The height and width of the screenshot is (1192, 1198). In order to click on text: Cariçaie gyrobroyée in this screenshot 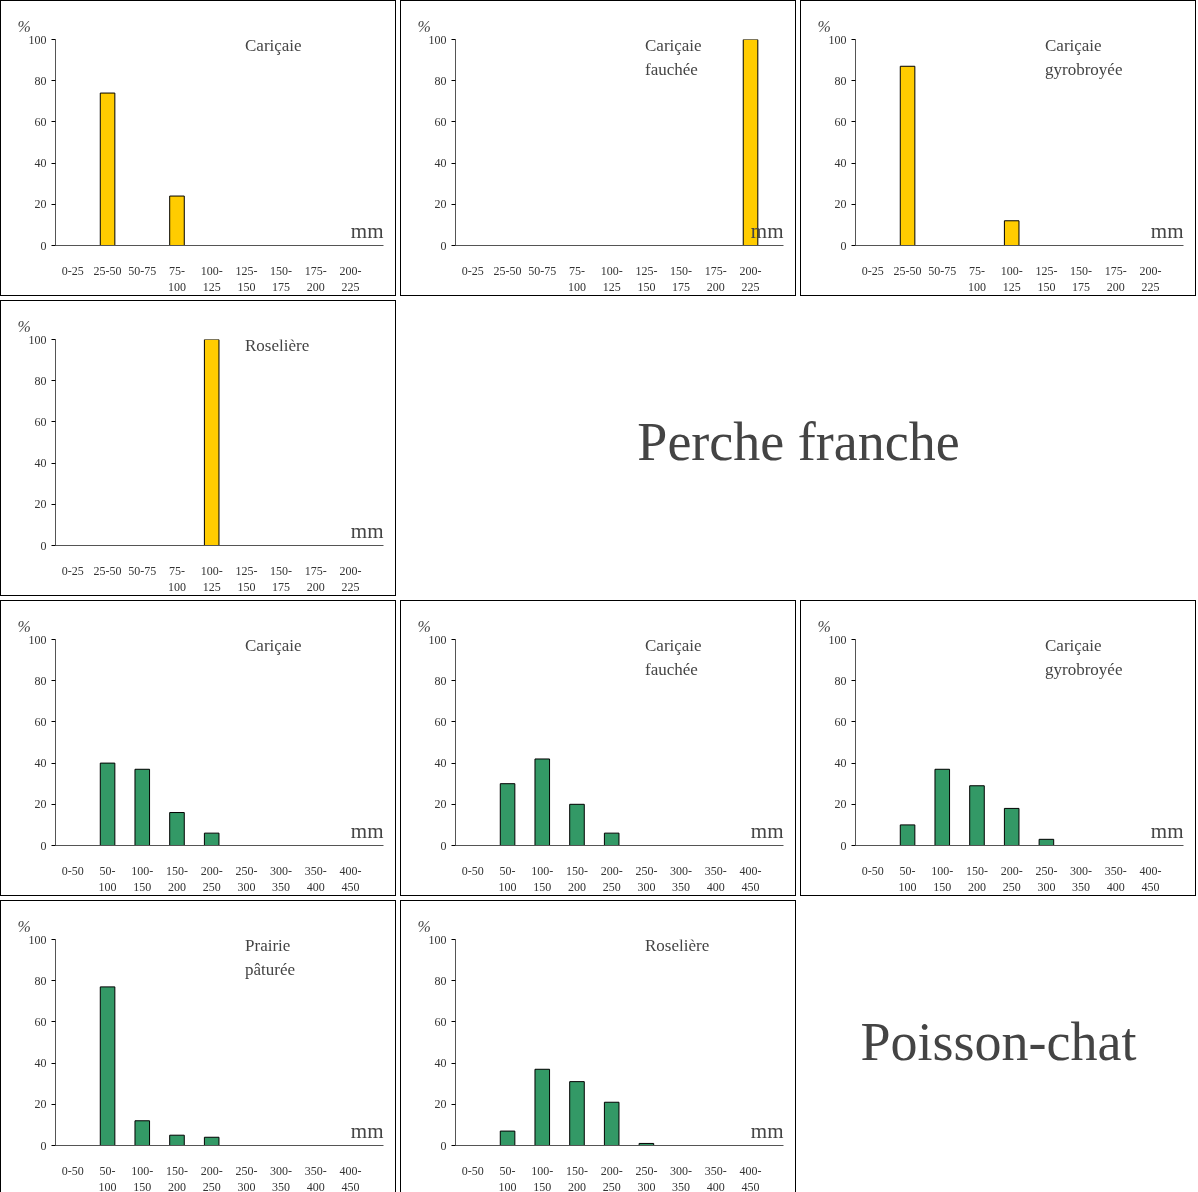, I will do `click(1084, 57)`.